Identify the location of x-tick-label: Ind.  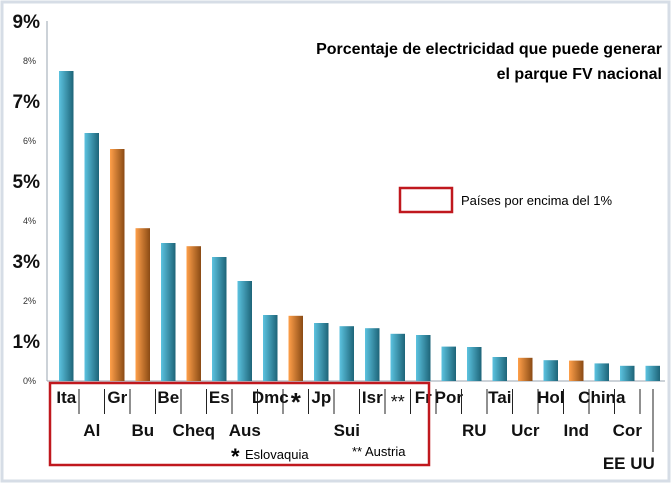
(577, 430).